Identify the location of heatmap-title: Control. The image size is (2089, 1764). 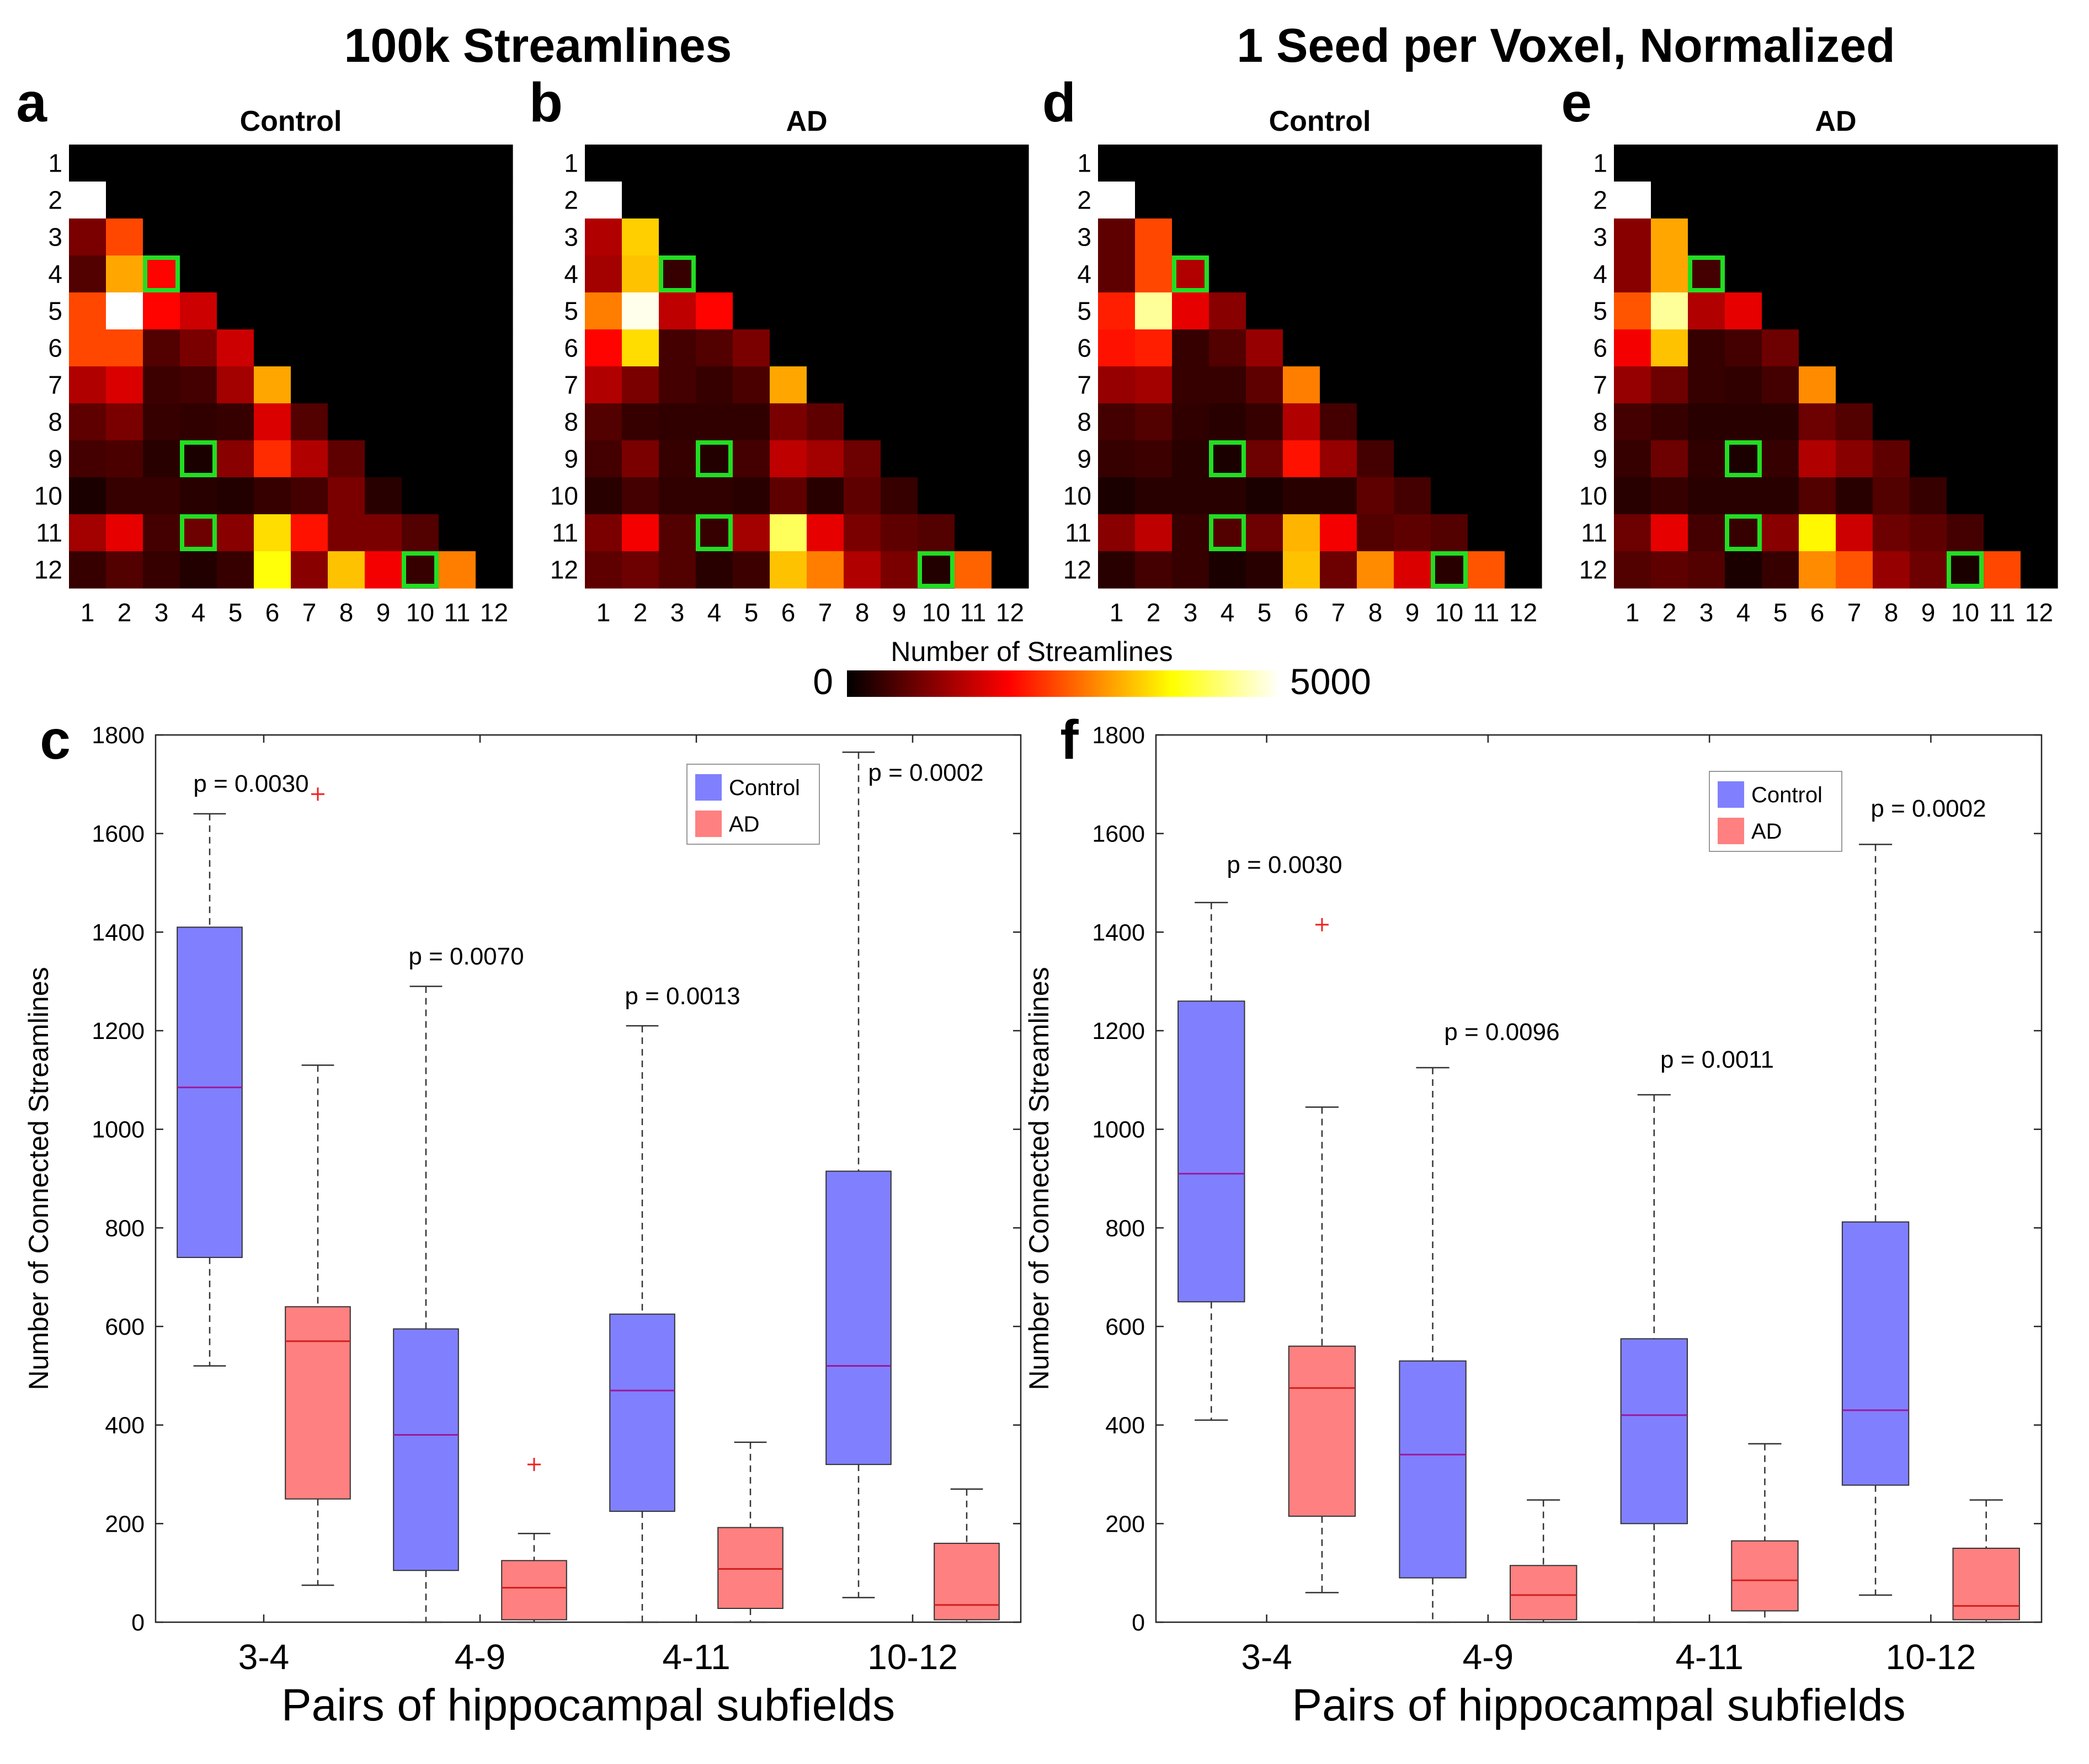
(291, 121).